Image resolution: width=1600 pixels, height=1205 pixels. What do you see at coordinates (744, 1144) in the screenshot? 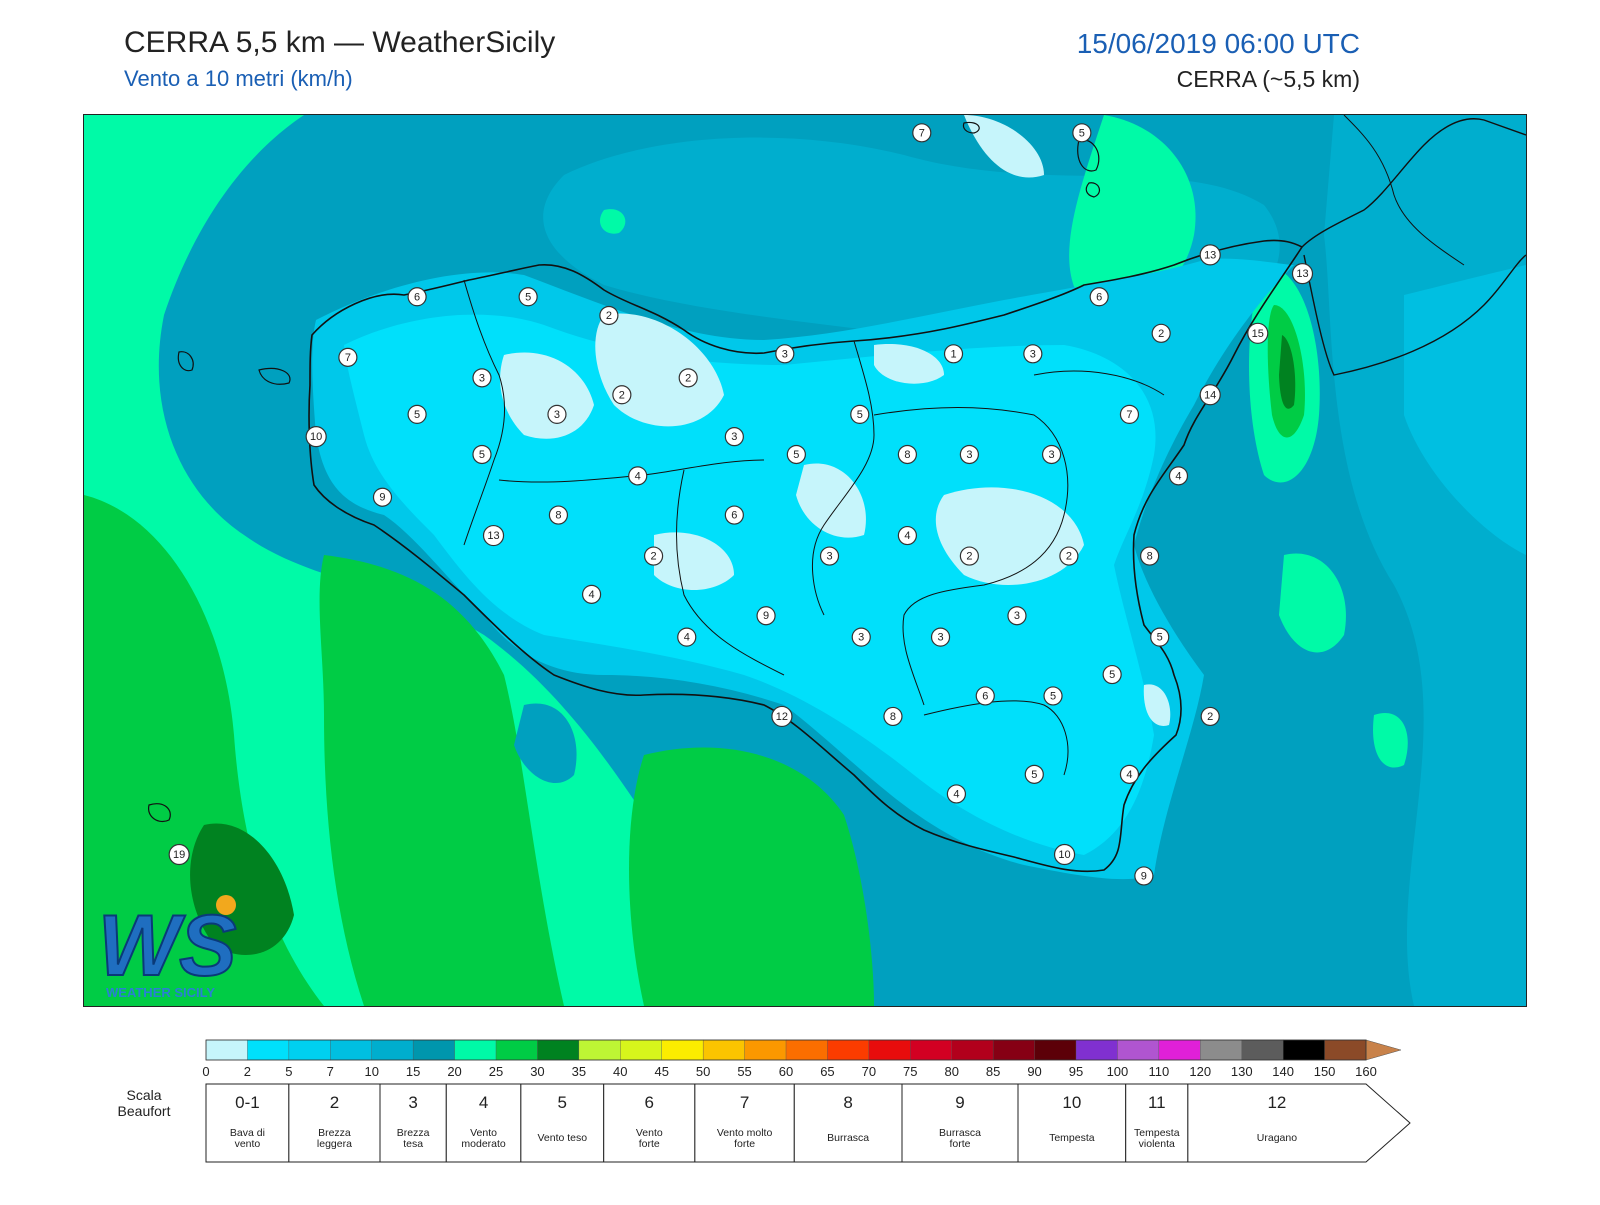
I see `beaufort-label-line2: forte` at bounding box center [744, 1144].